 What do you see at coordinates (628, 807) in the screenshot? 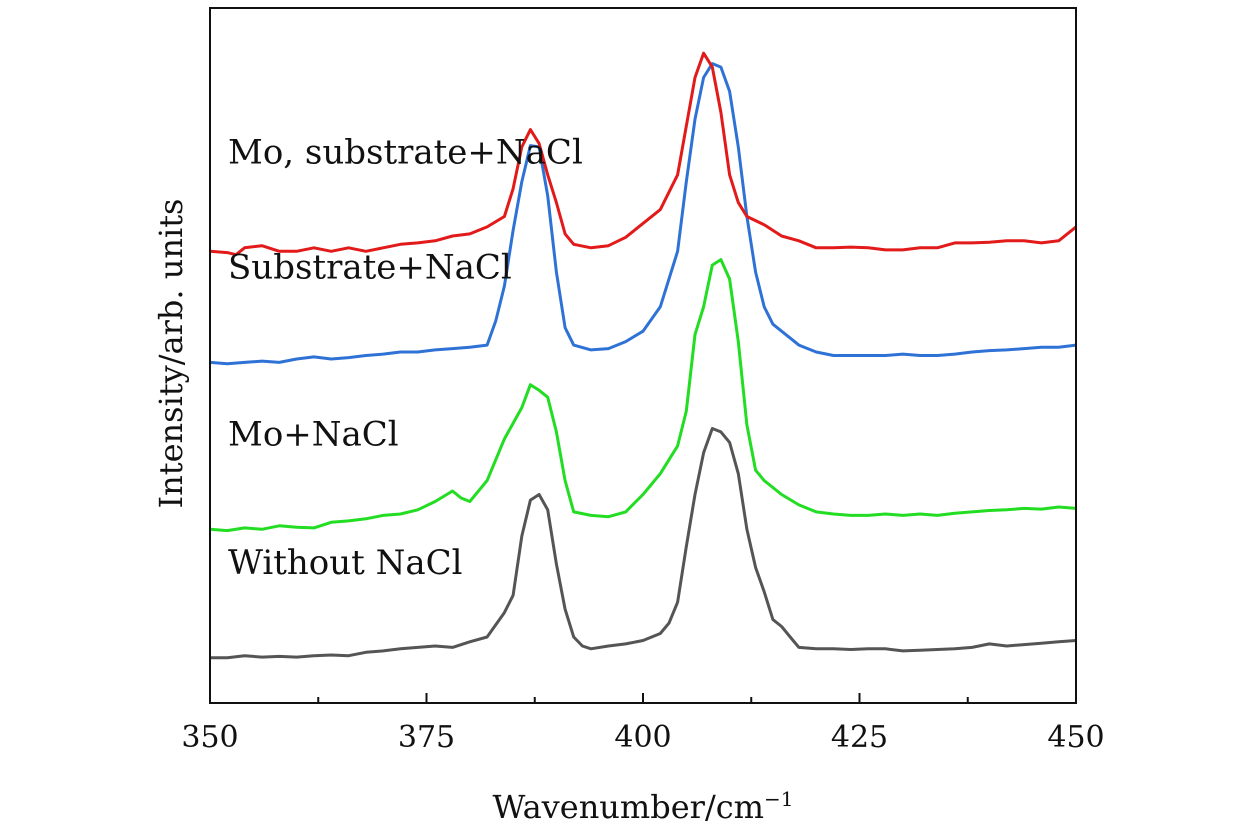
I see `x-axis-title-text: Wavenumber/cm` at bounding box center [628, 807].